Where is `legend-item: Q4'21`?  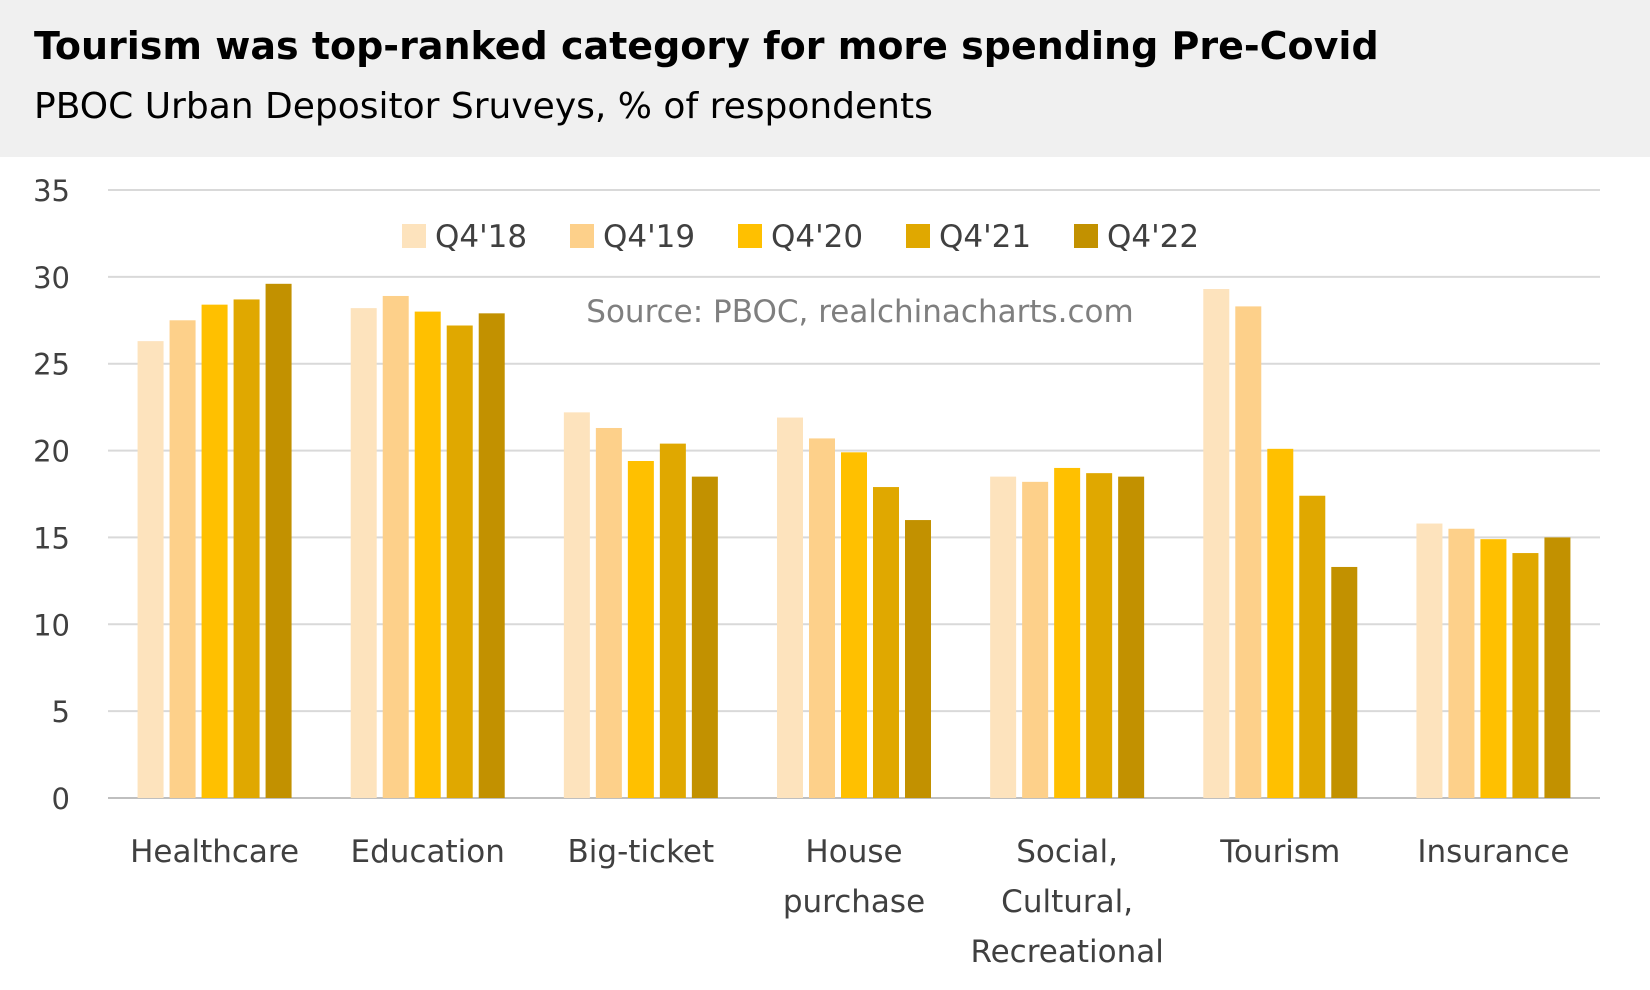
legend-item: Q4'21 is located at coordinates (968, 237).